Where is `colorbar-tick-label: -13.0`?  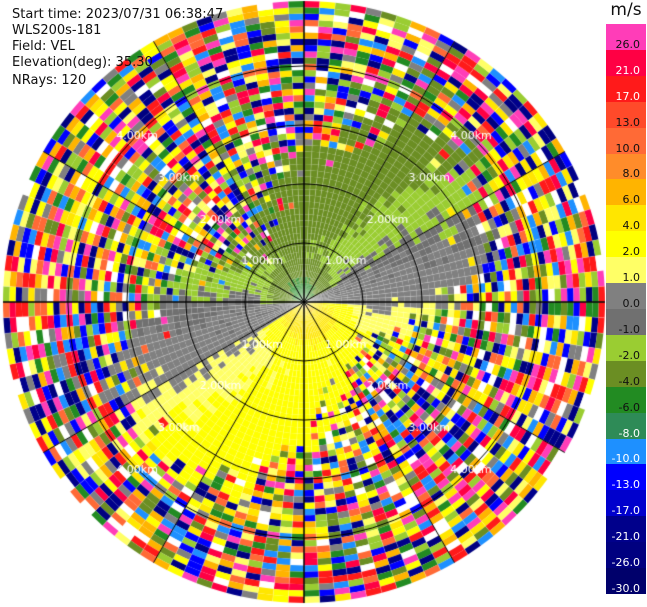
colorbar-tick-label: -13.0 is located at coordinates (625, 485).